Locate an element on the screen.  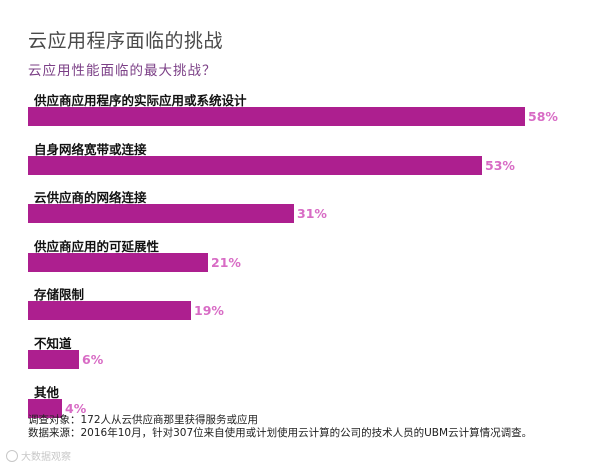
category-label: 供应商应用的可延展性 is located at coordinates (97, 246).